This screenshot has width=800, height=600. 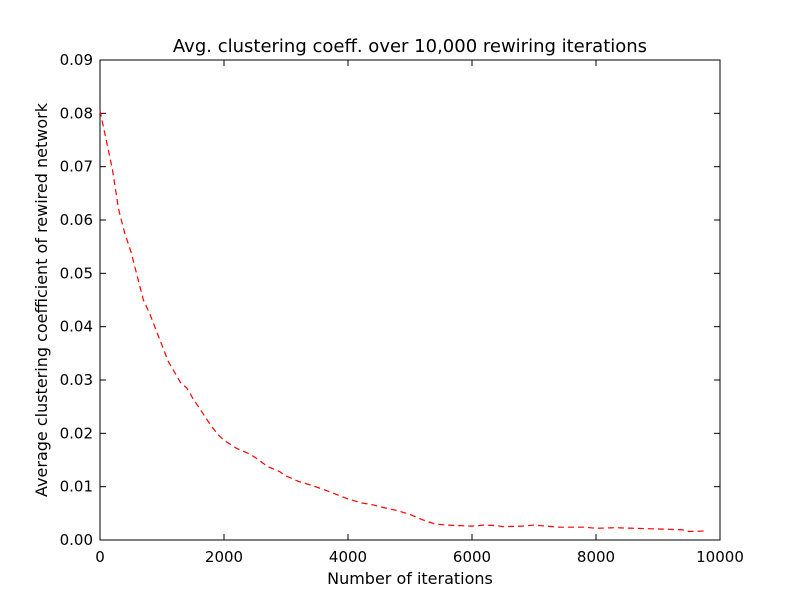 What do you see at coordinates (76, 380) in the screenshot?
I see `y-tick-label: 0.03` at bounding box center [76, 380].